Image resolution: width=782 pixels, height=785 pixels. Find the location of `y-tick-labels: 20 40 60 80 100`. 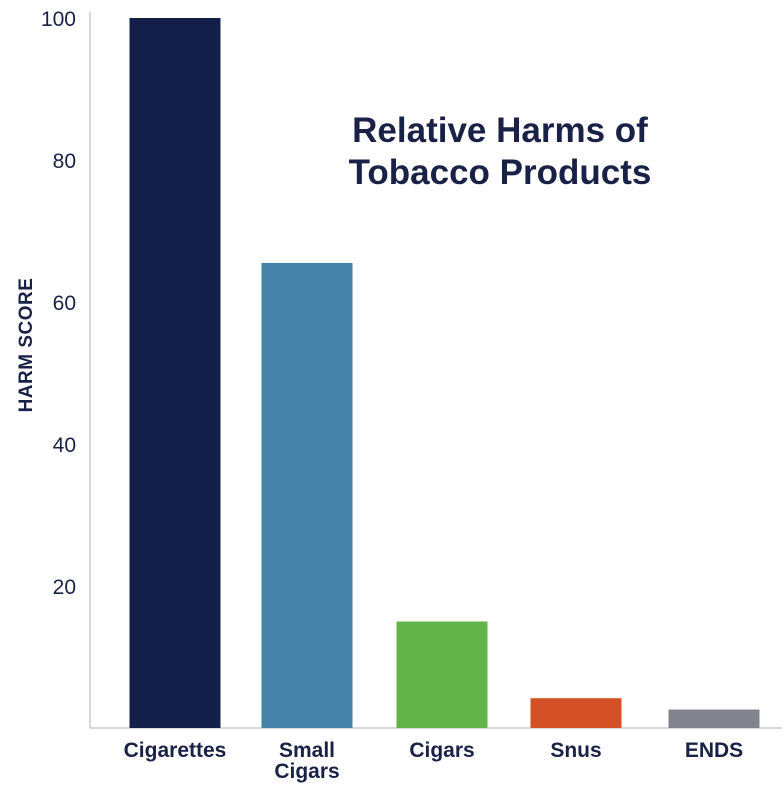

y-tick-labels: 20 40 60 80 100 is located at coordinates (58, 303).